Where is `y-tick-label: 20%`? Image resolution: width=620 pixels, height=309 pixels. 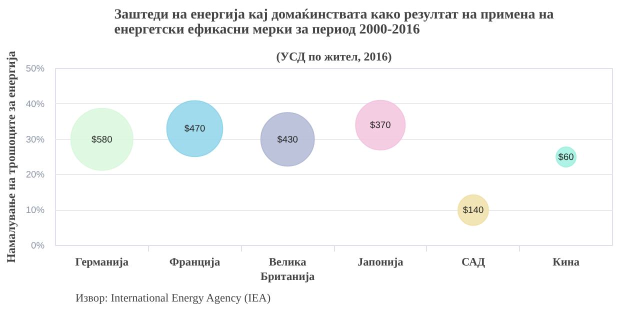
y-tick-label: 20% is located at coordinates (35, 175).